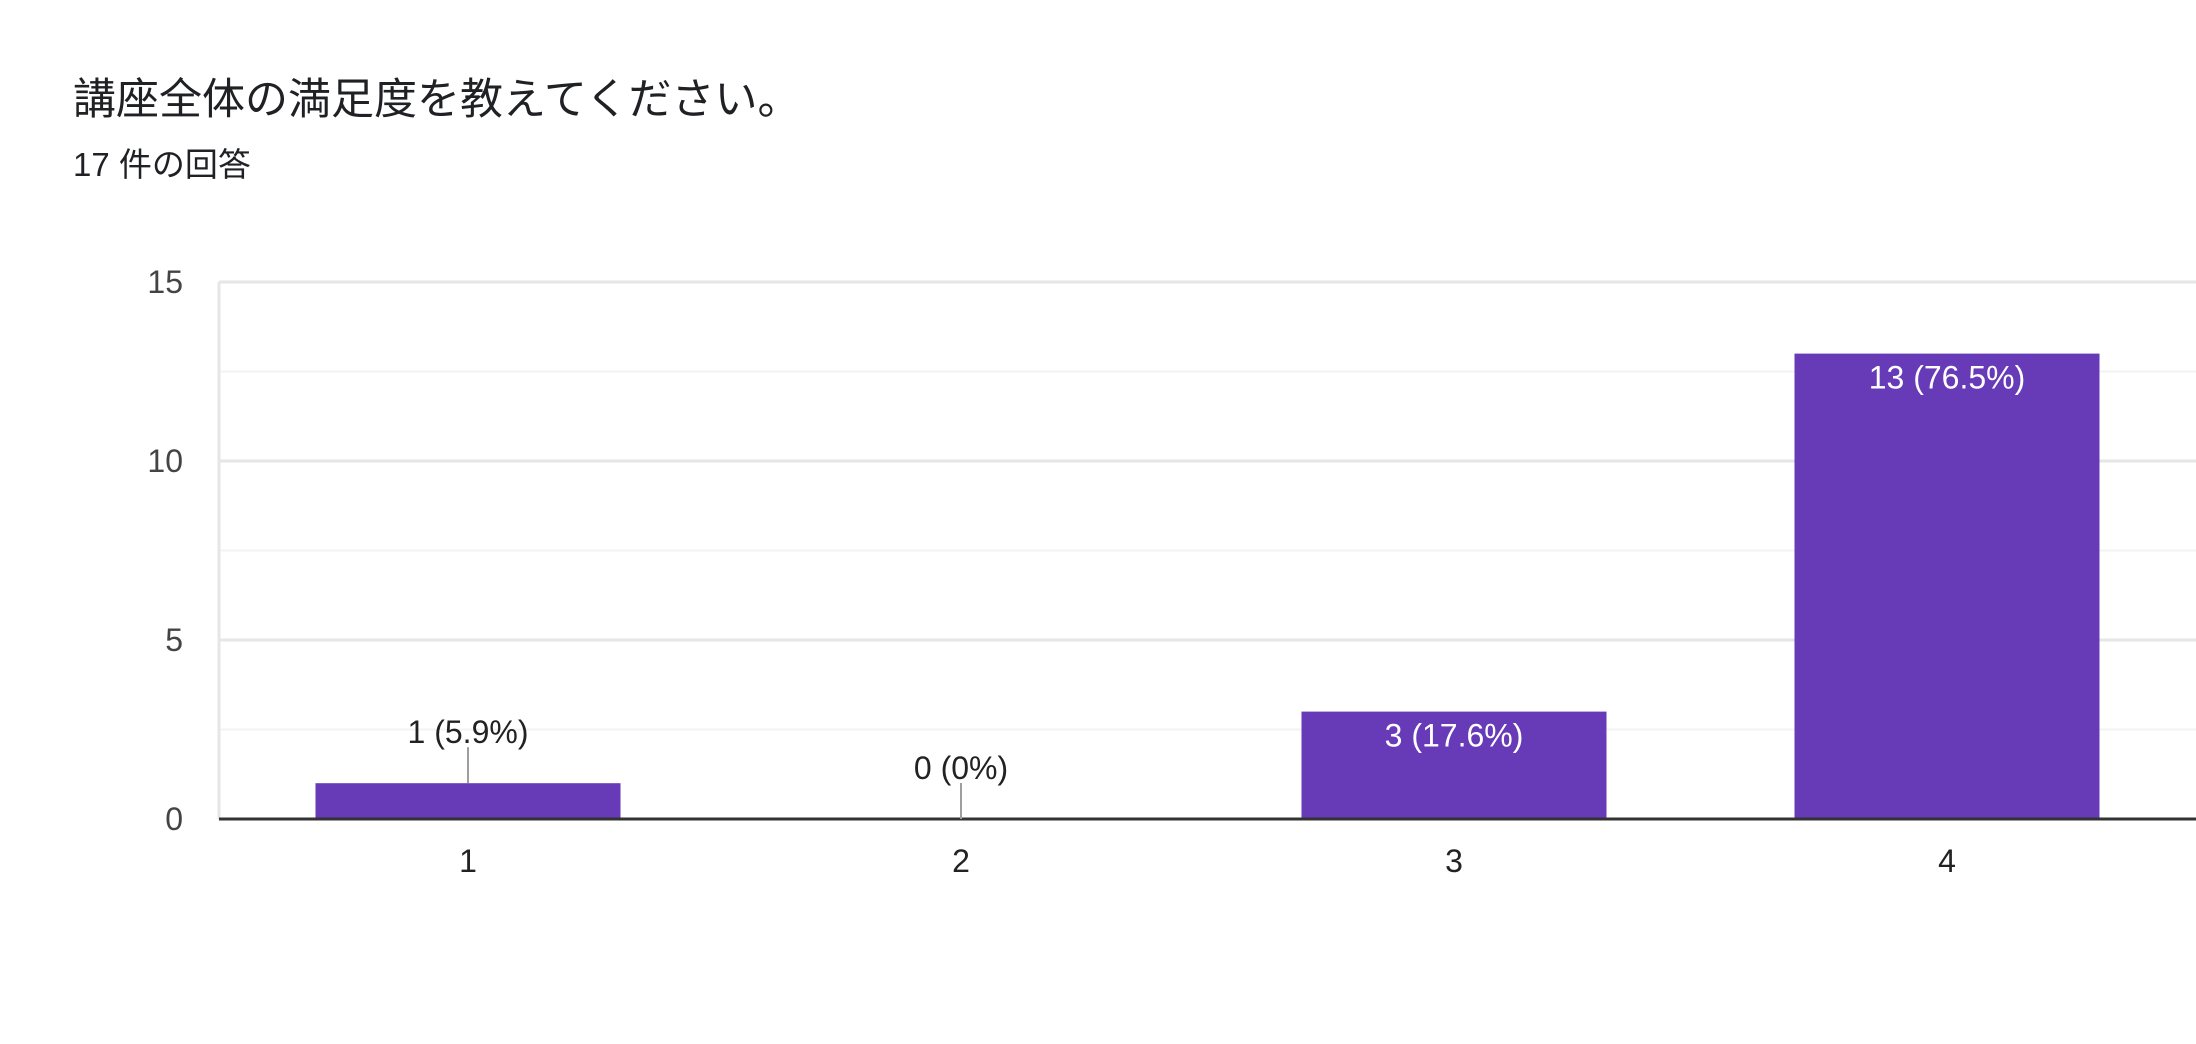  What do you see at coordinates (174, 819) in the screenshot?
I see `y-tick-label: 0` at bounding box center [174, 819].